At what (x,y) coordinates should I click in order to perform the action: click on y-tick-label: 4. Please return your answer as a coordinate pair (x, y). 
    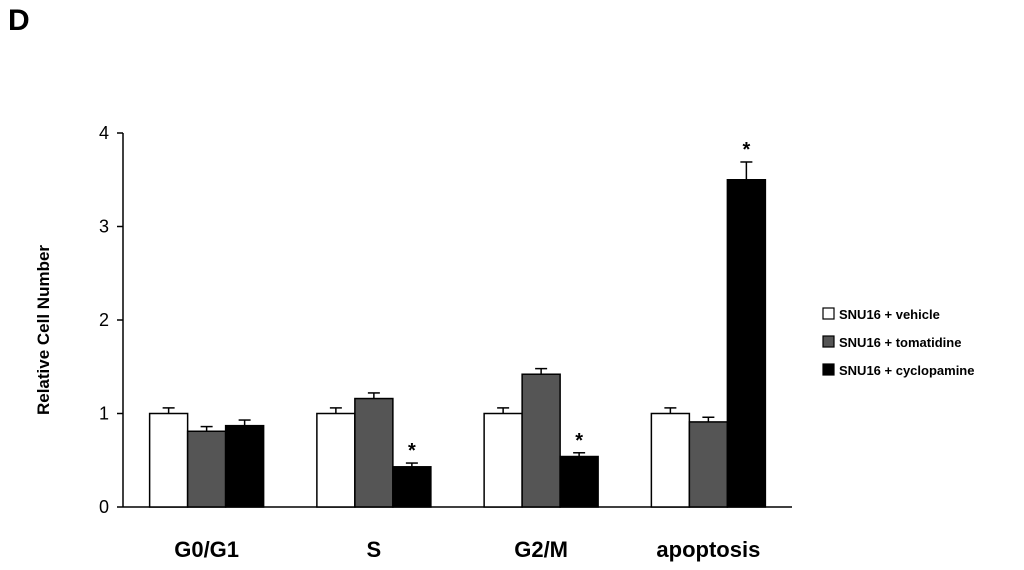
    Looking at the image, I should click on (104, 133).